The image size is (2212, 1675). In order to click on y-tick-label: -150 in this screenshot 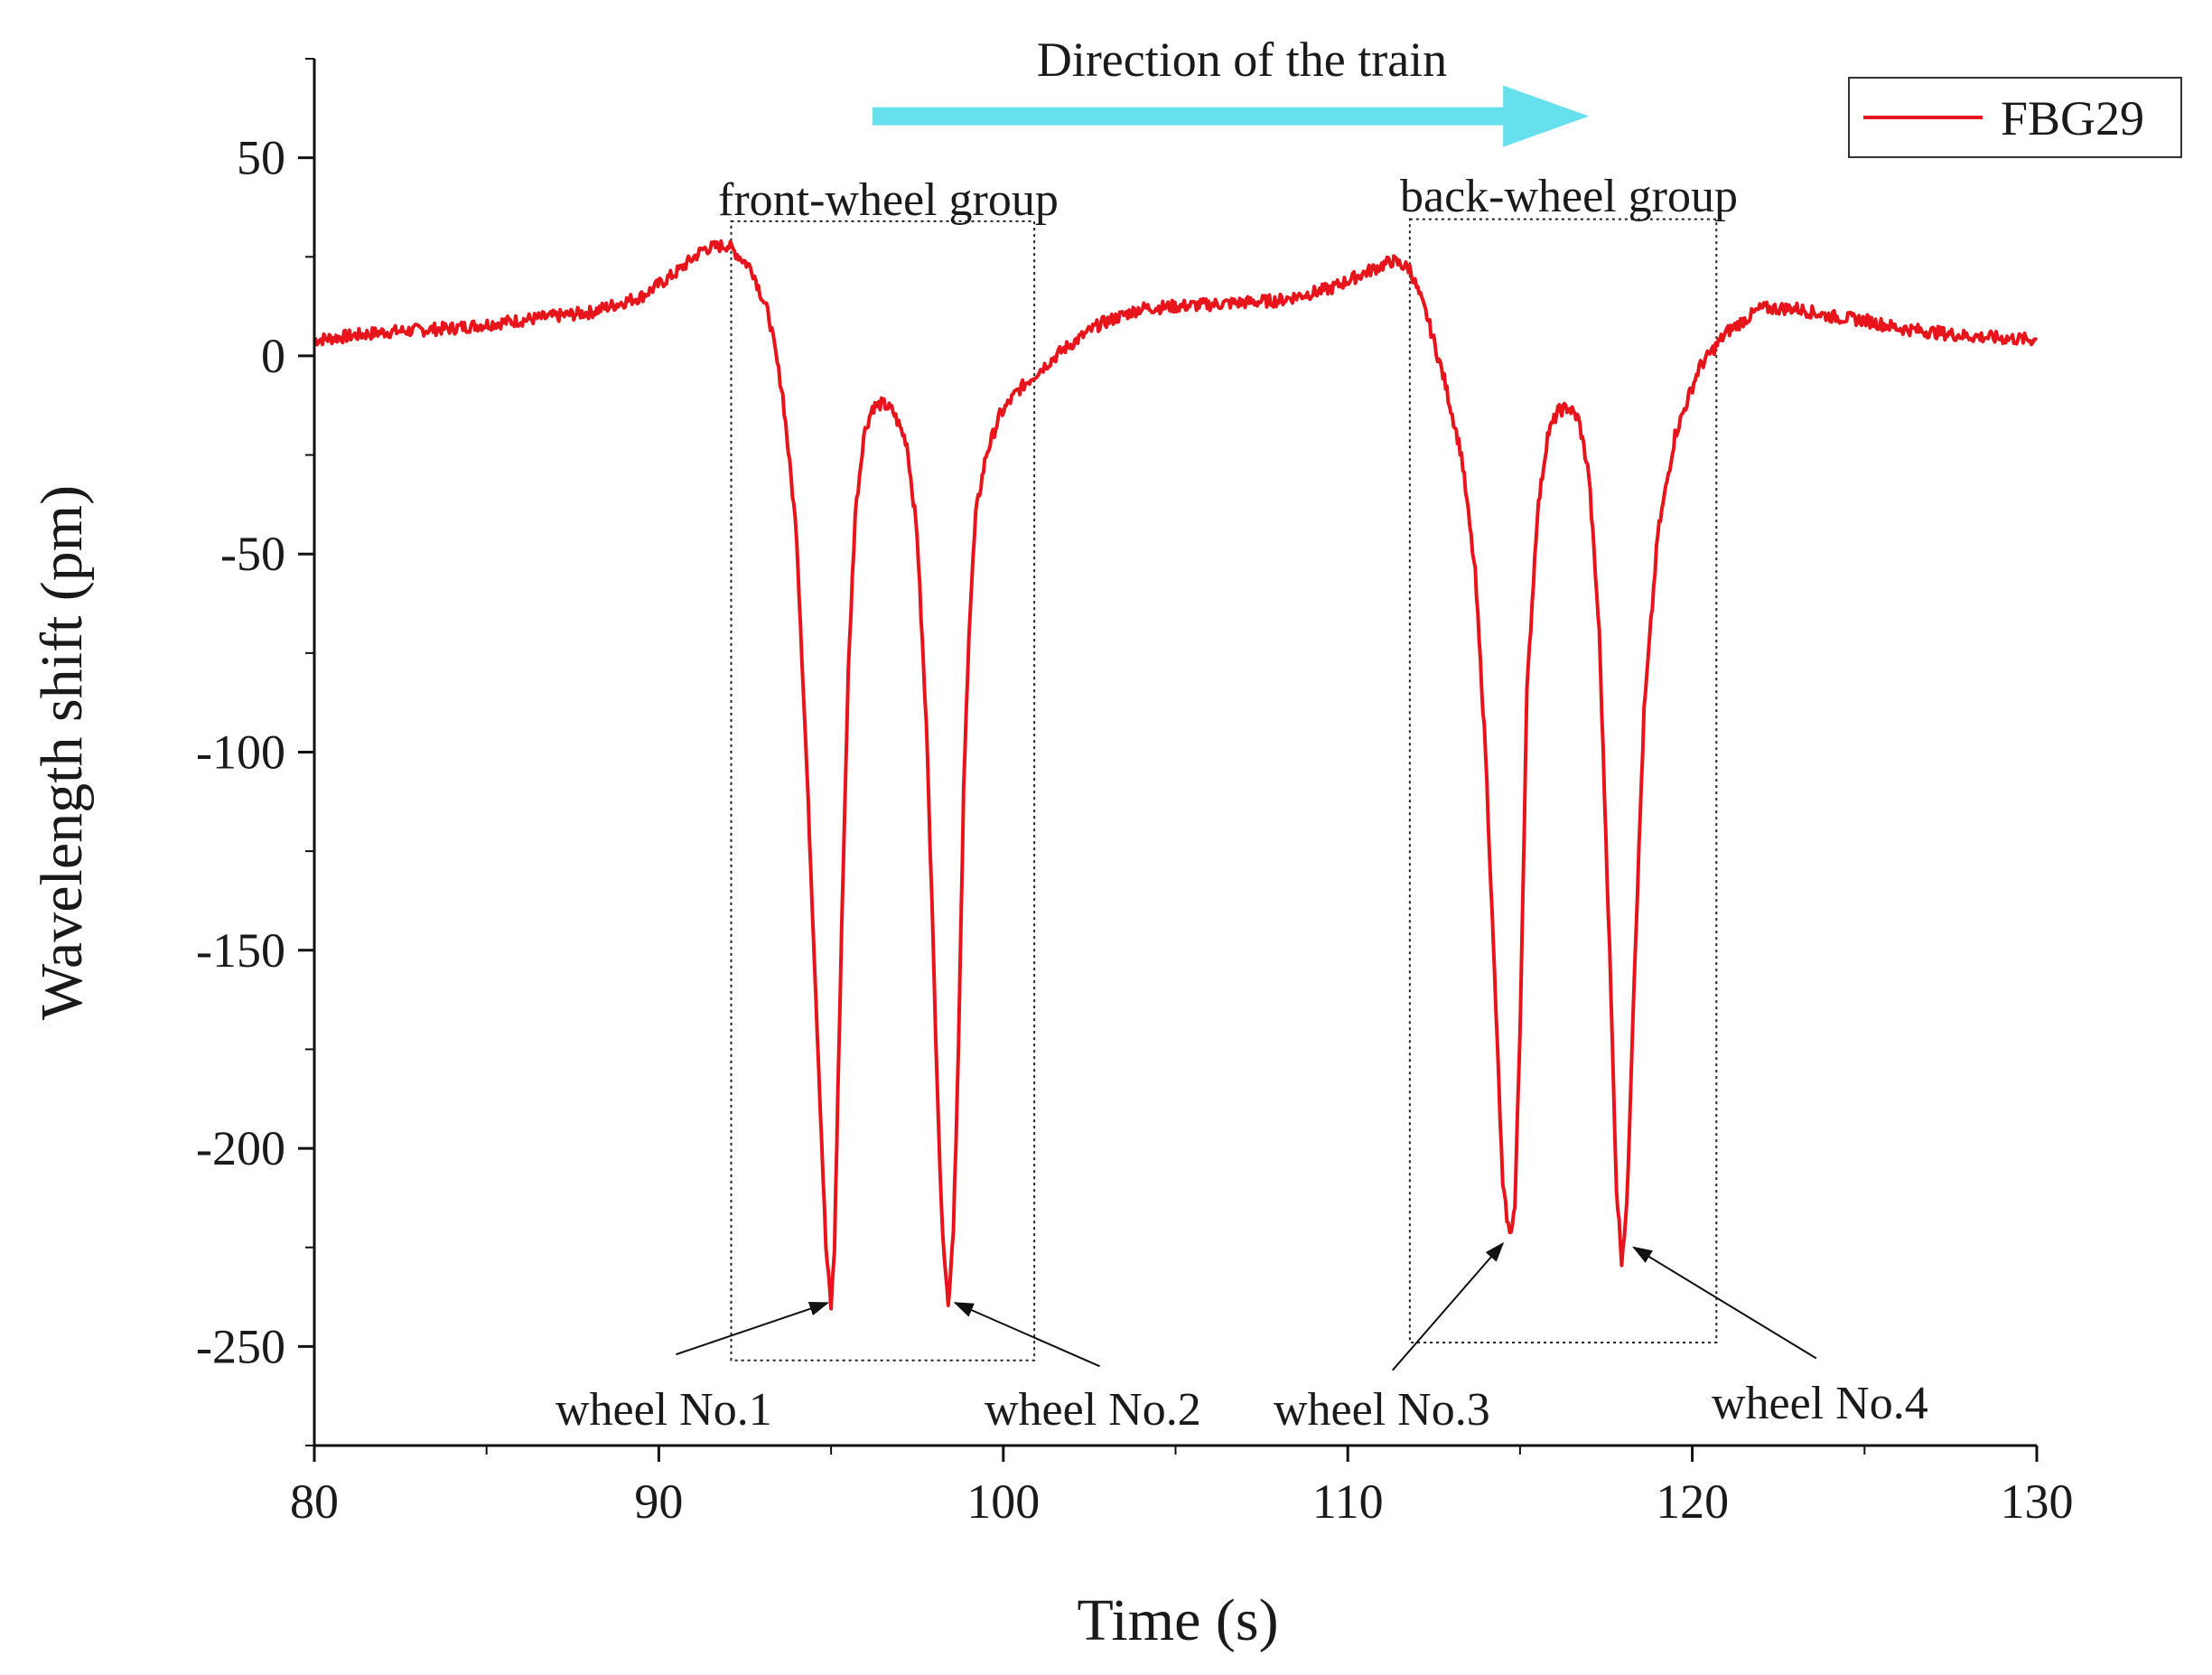, I will do `click(241, 950)`.